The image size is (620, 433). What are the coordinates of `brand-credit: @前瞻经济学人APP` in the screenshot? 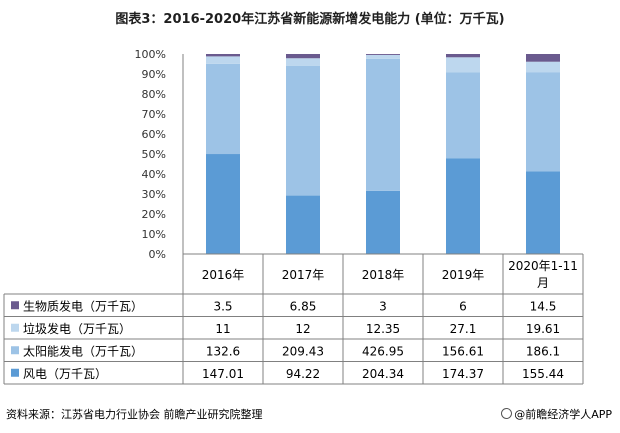 It's located at (556, 414).